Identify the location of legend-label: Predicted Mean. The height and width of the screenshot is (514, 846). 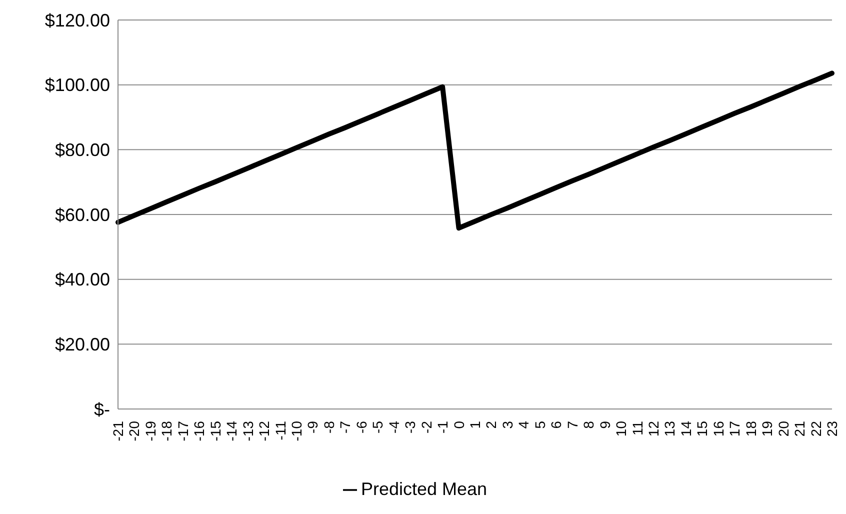
(424, 489).